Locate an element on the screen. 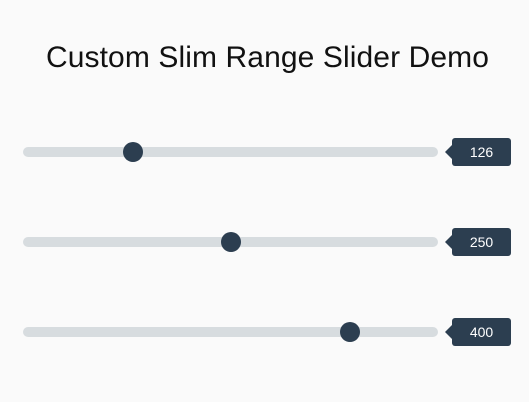 This screenshot has height=402, width=529. slider-value-badge: 400 is located at coordinates (478, 332).